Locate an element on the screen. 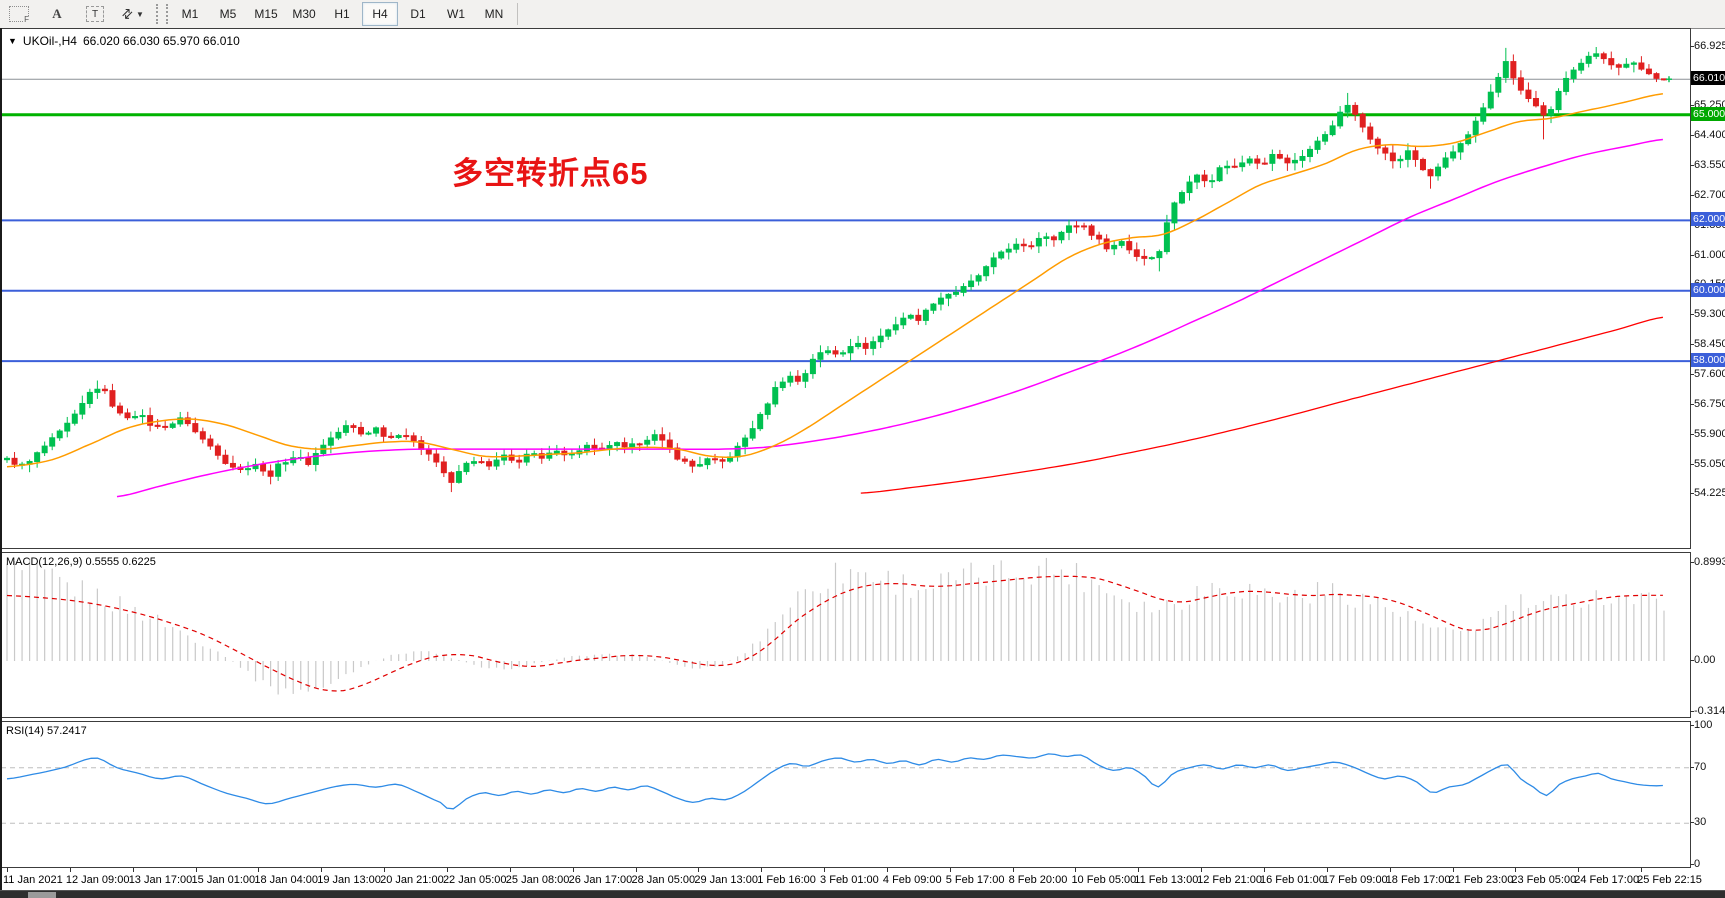 This screenshot has height=898, width=1725. rsi-70-label: 70 is located at coordinates (1700, 766).